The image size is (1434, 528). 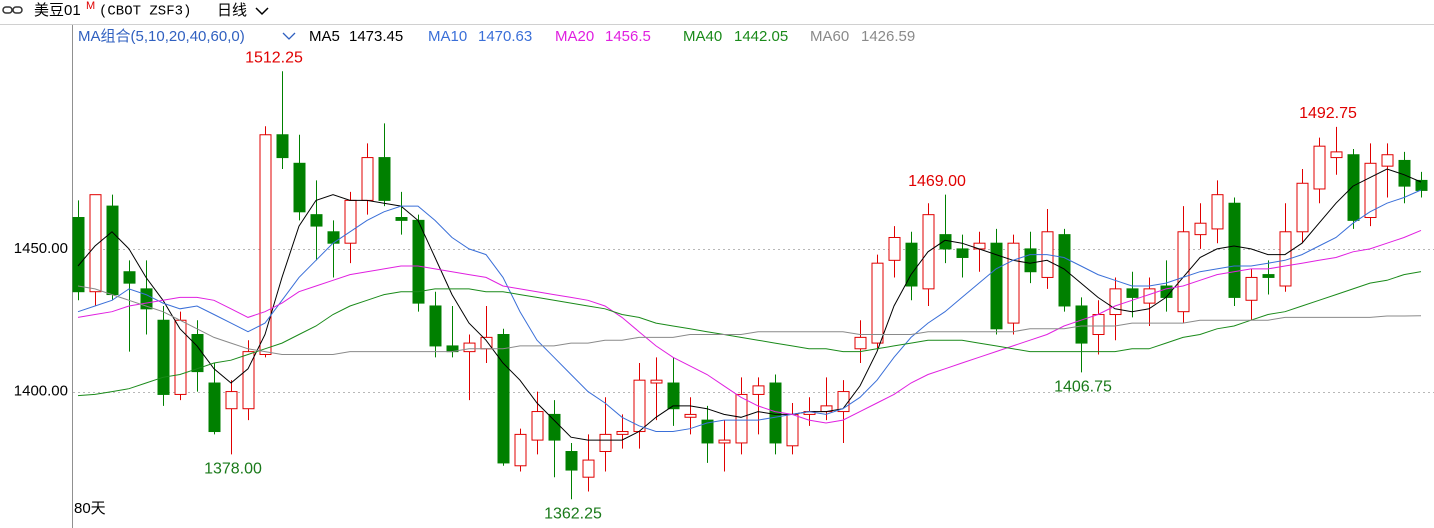 What do you see at coordinates (41, 391) in the screenshot?
I see `y-tick-label: 1400.00` at bounding box center [41, 391].